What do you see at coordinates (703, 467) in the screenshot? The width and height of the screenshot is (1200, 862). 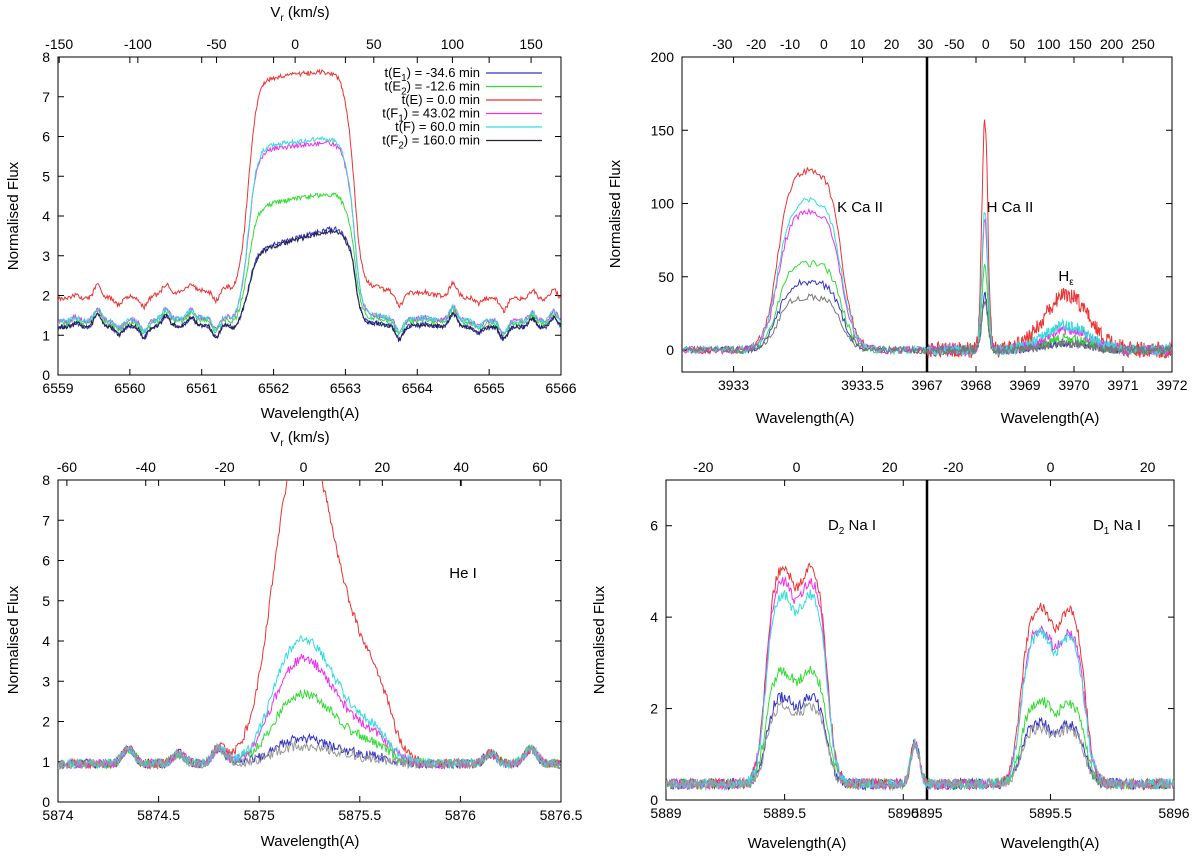 I see `nai-left-v-label: -20` at bounding box center [703, 467].